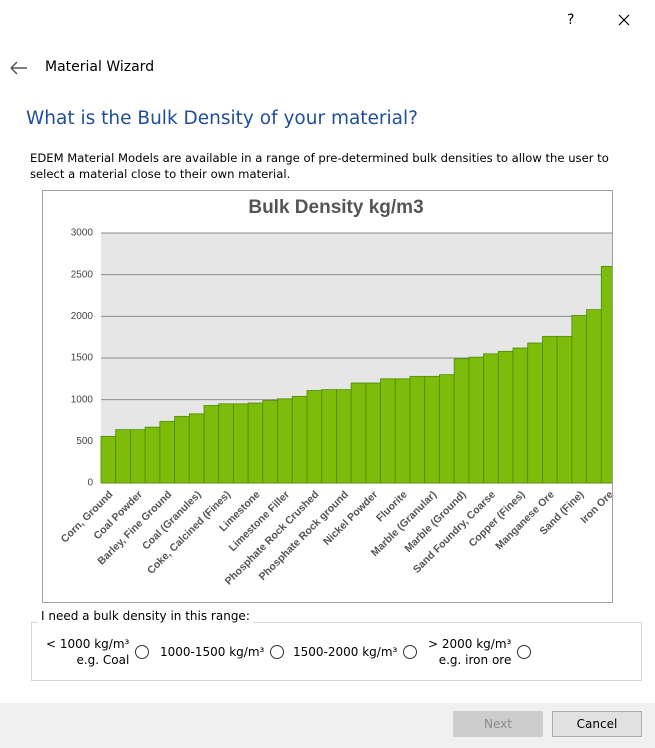 The width and height of the screenshot is (655, 748). Describe the element at coordinates (327, 725) in the screenshot. I see `footer` at that location.